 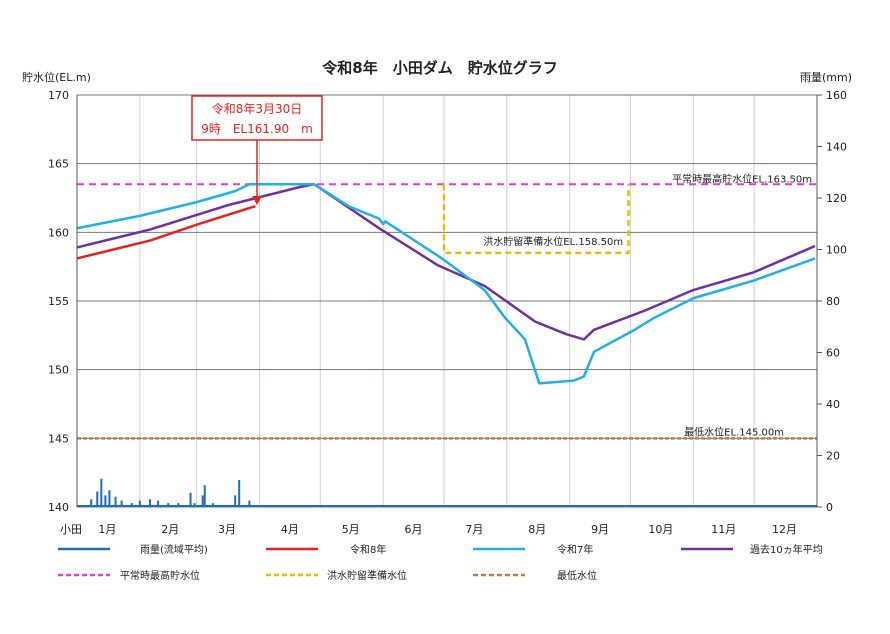 What do you see at coordinates (734, 431) in the screenshot?
I see `min-level-label: 最低水位EL.145.00m` at bounding box center [734, 431].